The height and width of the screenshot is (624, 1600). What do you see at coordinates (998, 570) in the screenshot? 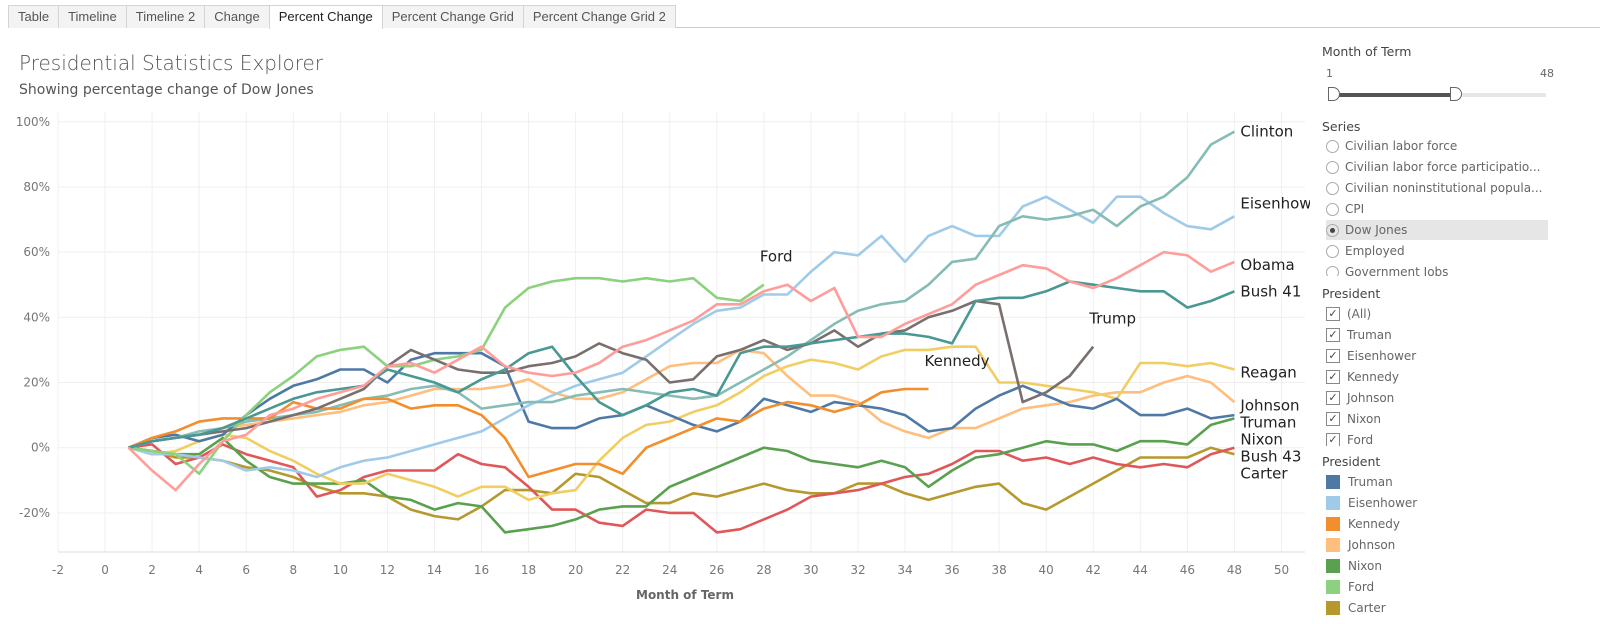
I see `x-tick-label: 38` at bounding box center [998, 570].